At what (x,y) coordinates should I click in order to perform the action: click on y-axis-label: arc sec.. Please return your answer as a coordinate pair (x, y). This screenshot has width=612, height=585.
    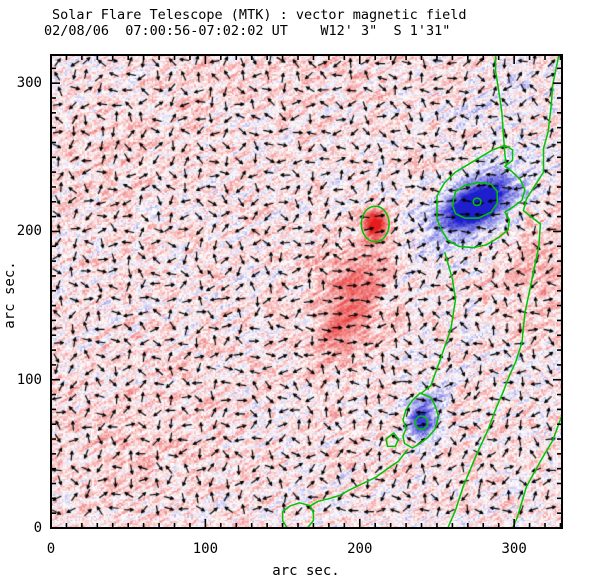
    Looking at the image, I should click on (10, 295).